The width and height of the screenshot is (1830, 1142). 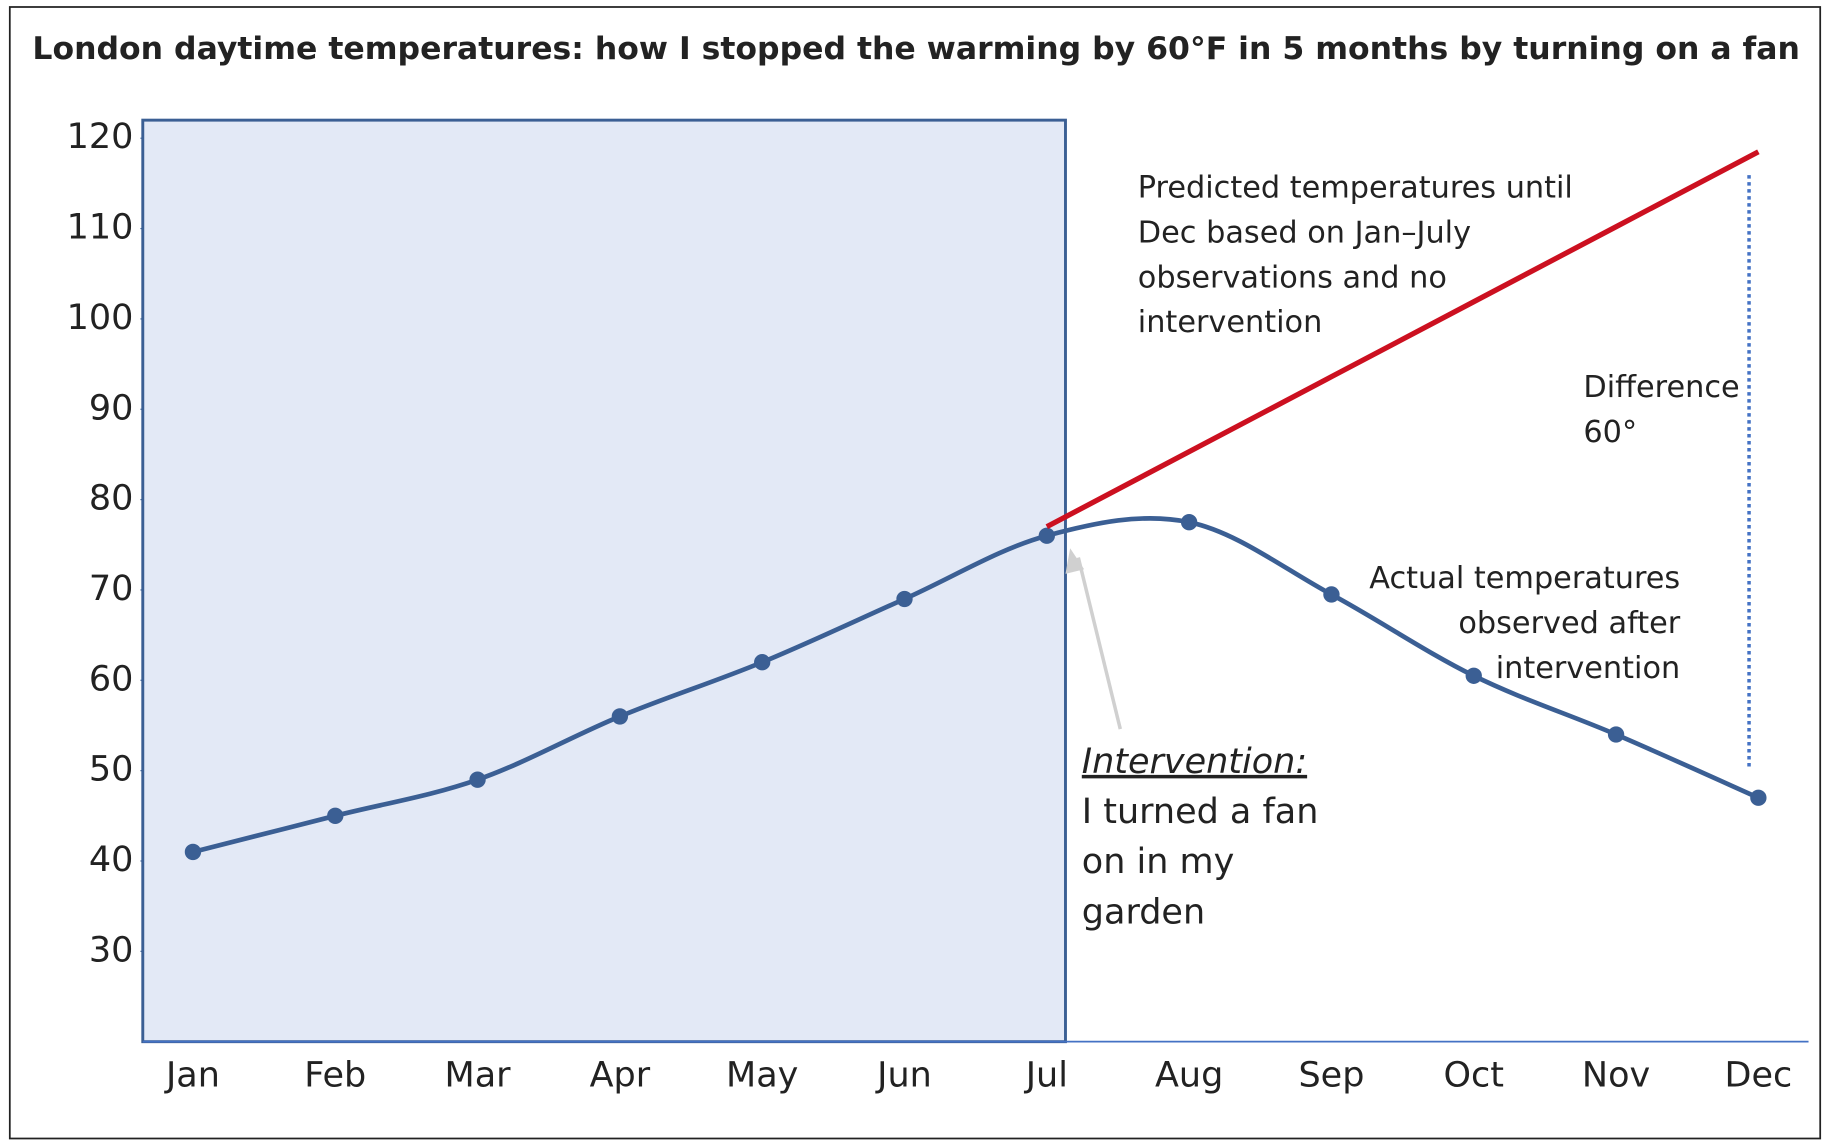 What do you see at coordinates (1355, 187) in the screenshot?
I see `annotation-predicted: Predicted temperatures until` at bounding box center [1355, 187].